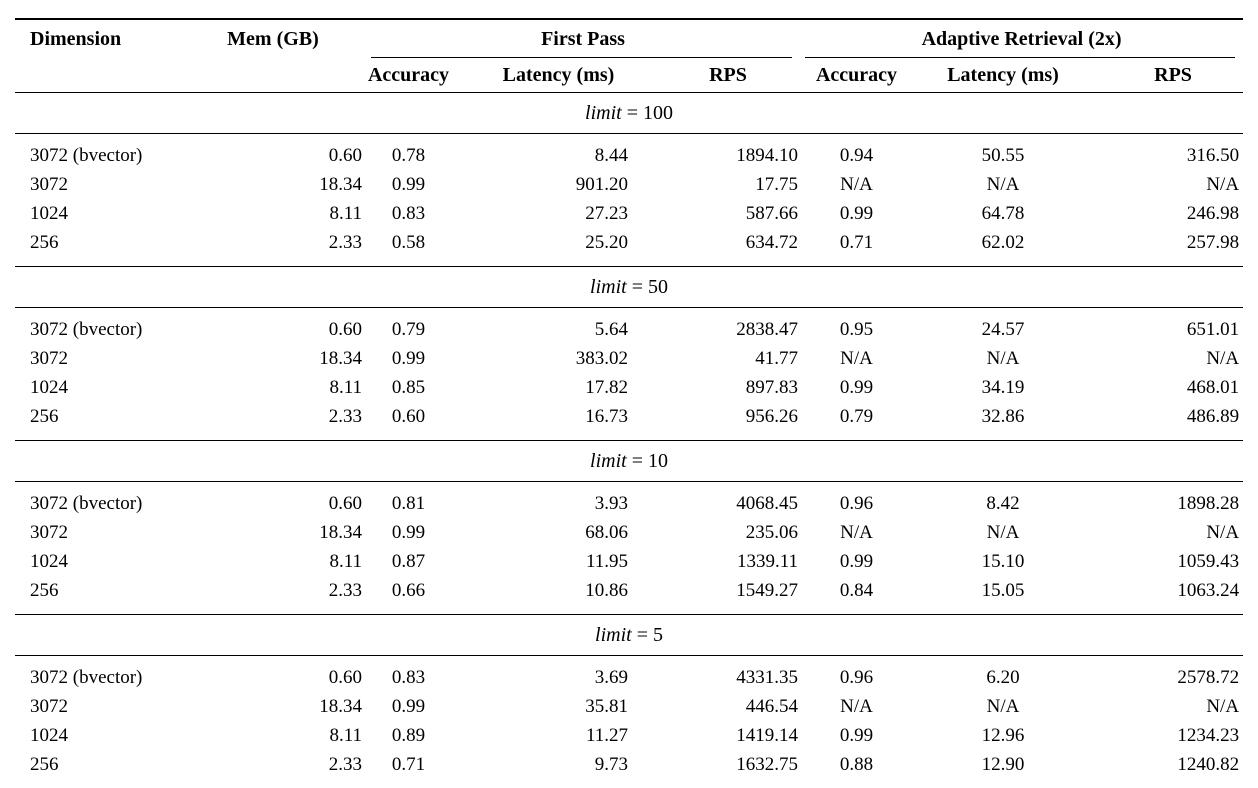 The image size is (1258, 788). I want to click on section-header-limit-5: limit = 5, so click(629, 635).